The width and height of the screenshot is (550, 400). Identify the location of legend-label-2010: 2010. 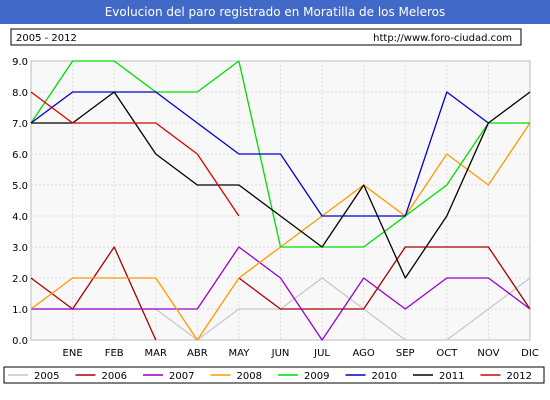
(384, 376).